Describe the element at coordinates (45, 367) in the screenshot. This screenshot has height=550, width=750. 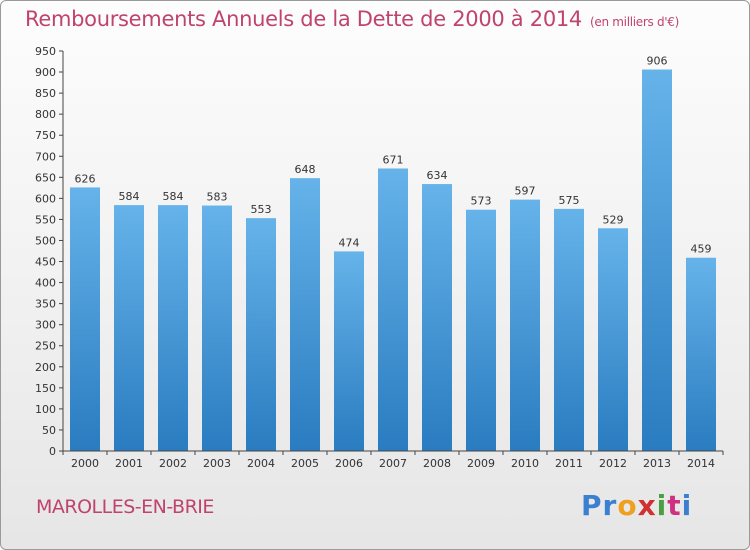
I see `y-tick-label: 200` at that location.